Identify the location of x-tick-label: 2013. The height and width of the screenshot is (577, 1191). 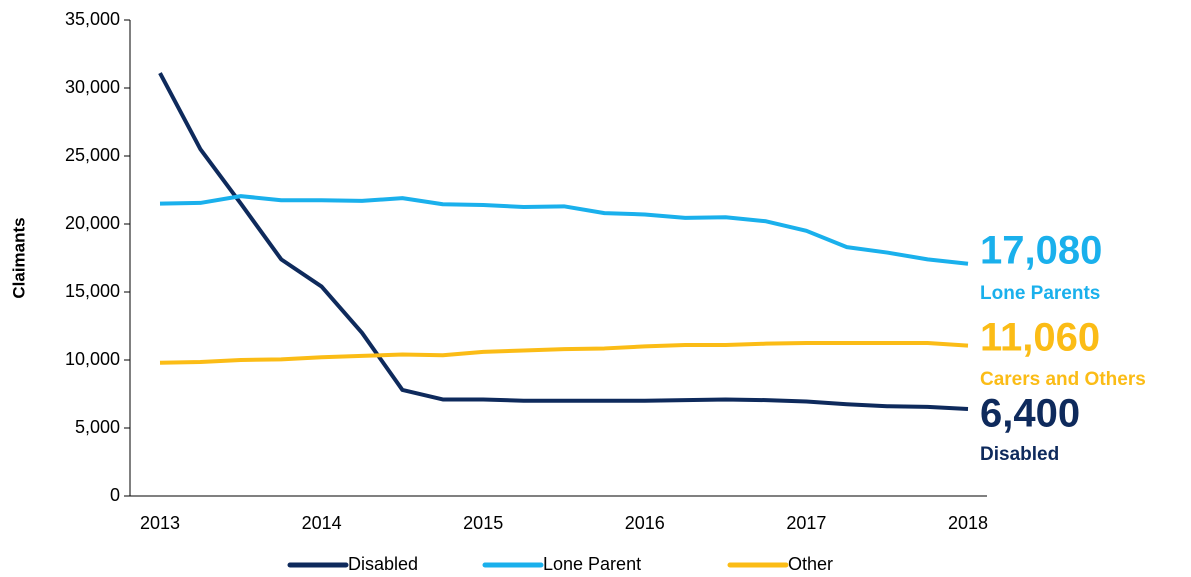
(160, 523).